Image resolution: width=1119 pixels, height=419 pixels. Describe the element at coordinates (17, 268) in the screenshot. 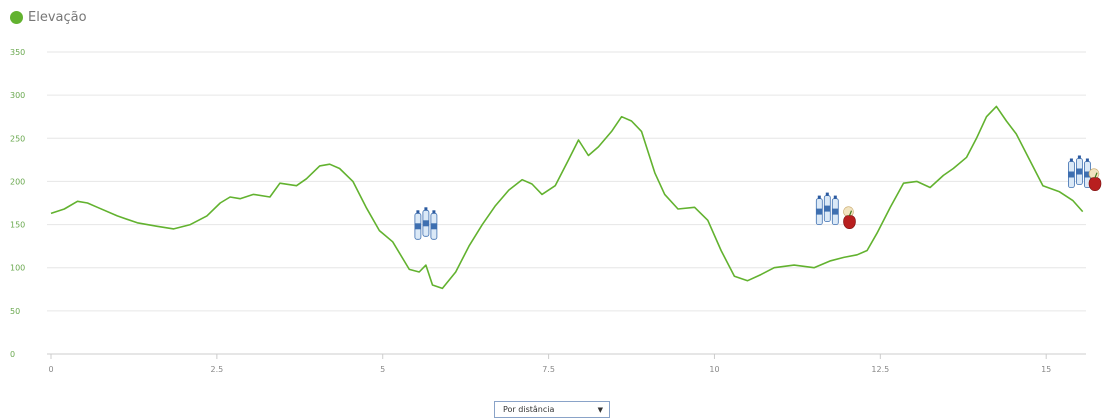

I see `y-tick-label: 100` at that location.